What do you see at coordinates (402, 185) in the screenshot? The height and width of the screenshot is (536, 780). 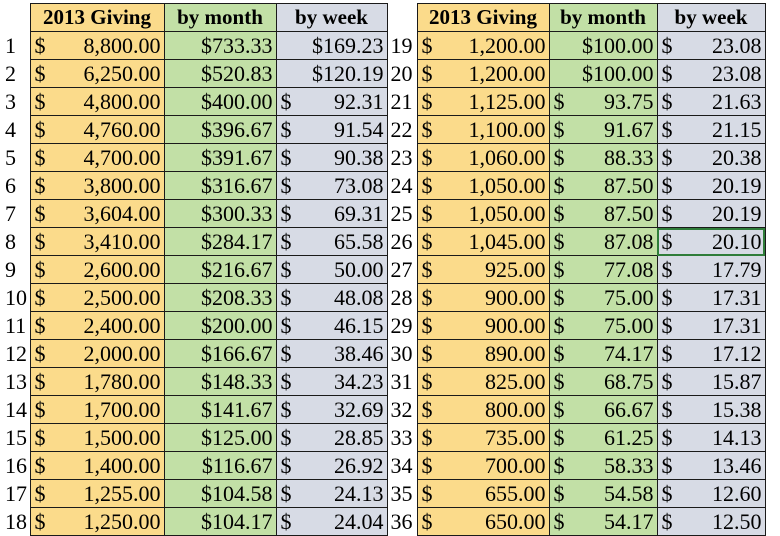 I see `row-number: 24` at bounding box center [402, 185].